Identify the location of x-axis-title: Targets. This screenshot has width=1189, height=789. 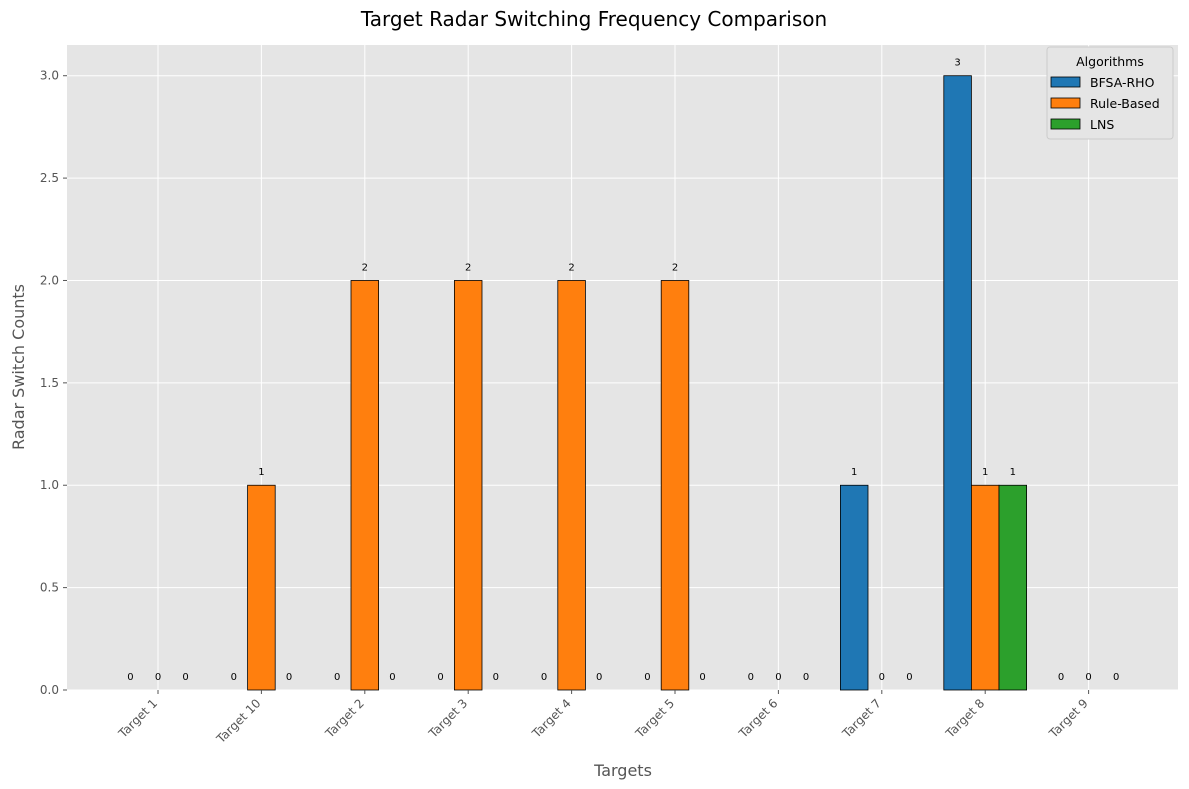
(622, 770).